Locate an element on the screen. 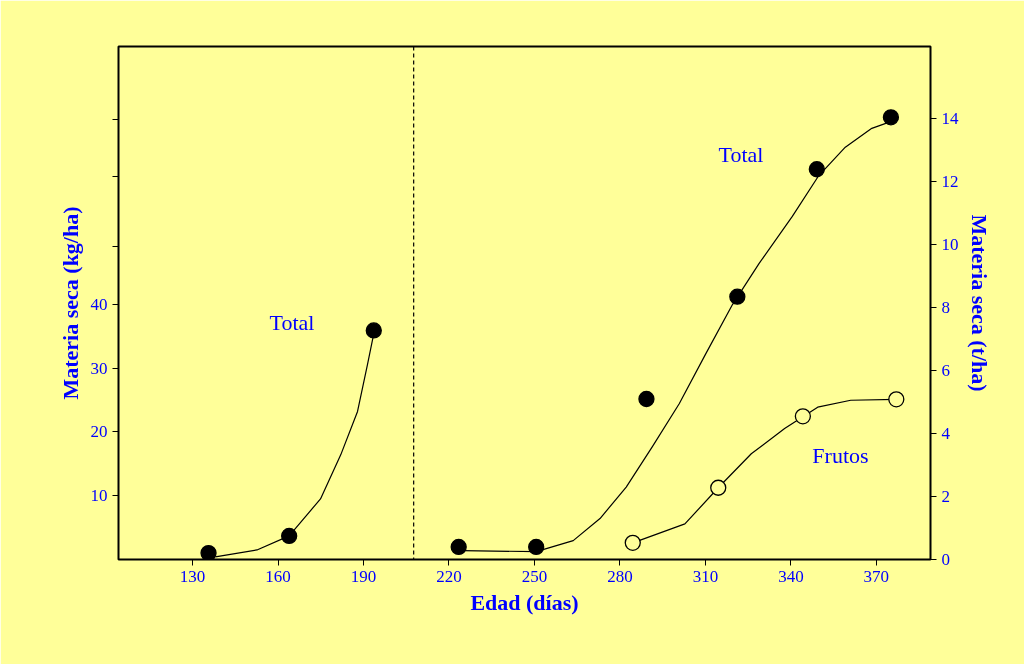  x-tick-label: 220 is located at coordinates (449, 576).